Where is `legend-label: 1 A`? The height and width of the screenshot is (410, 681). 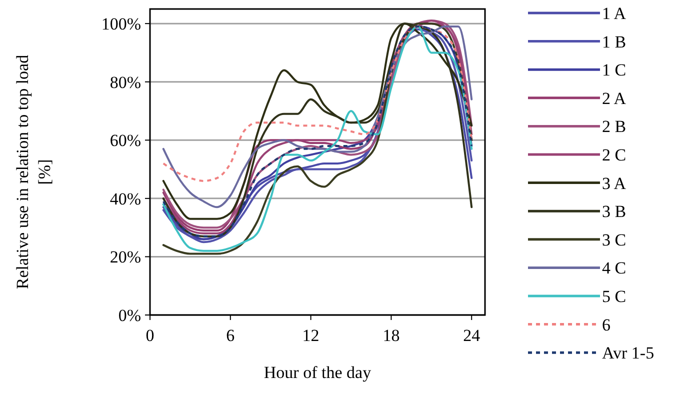
legend-label: 1 A is located at coordinates (614, 13).